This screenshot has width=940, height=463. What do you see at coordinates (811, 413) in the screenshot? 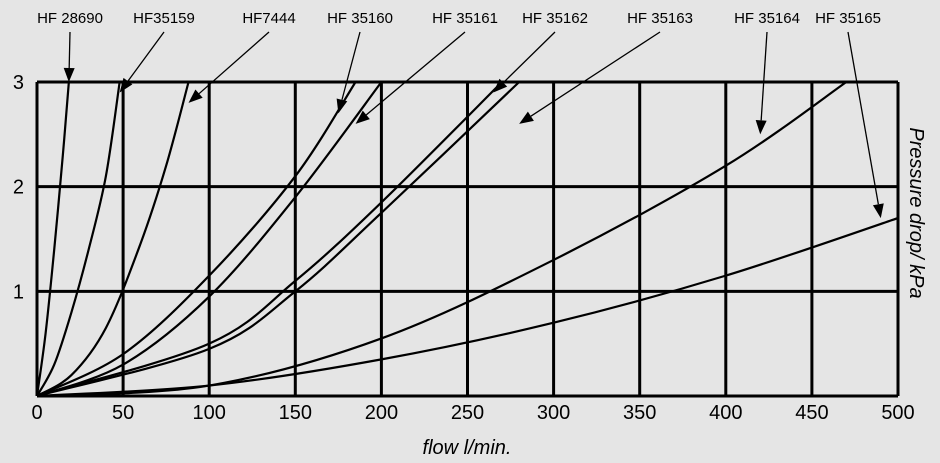
I see `x-tick-450: 450` at bounding box center [811, 413].